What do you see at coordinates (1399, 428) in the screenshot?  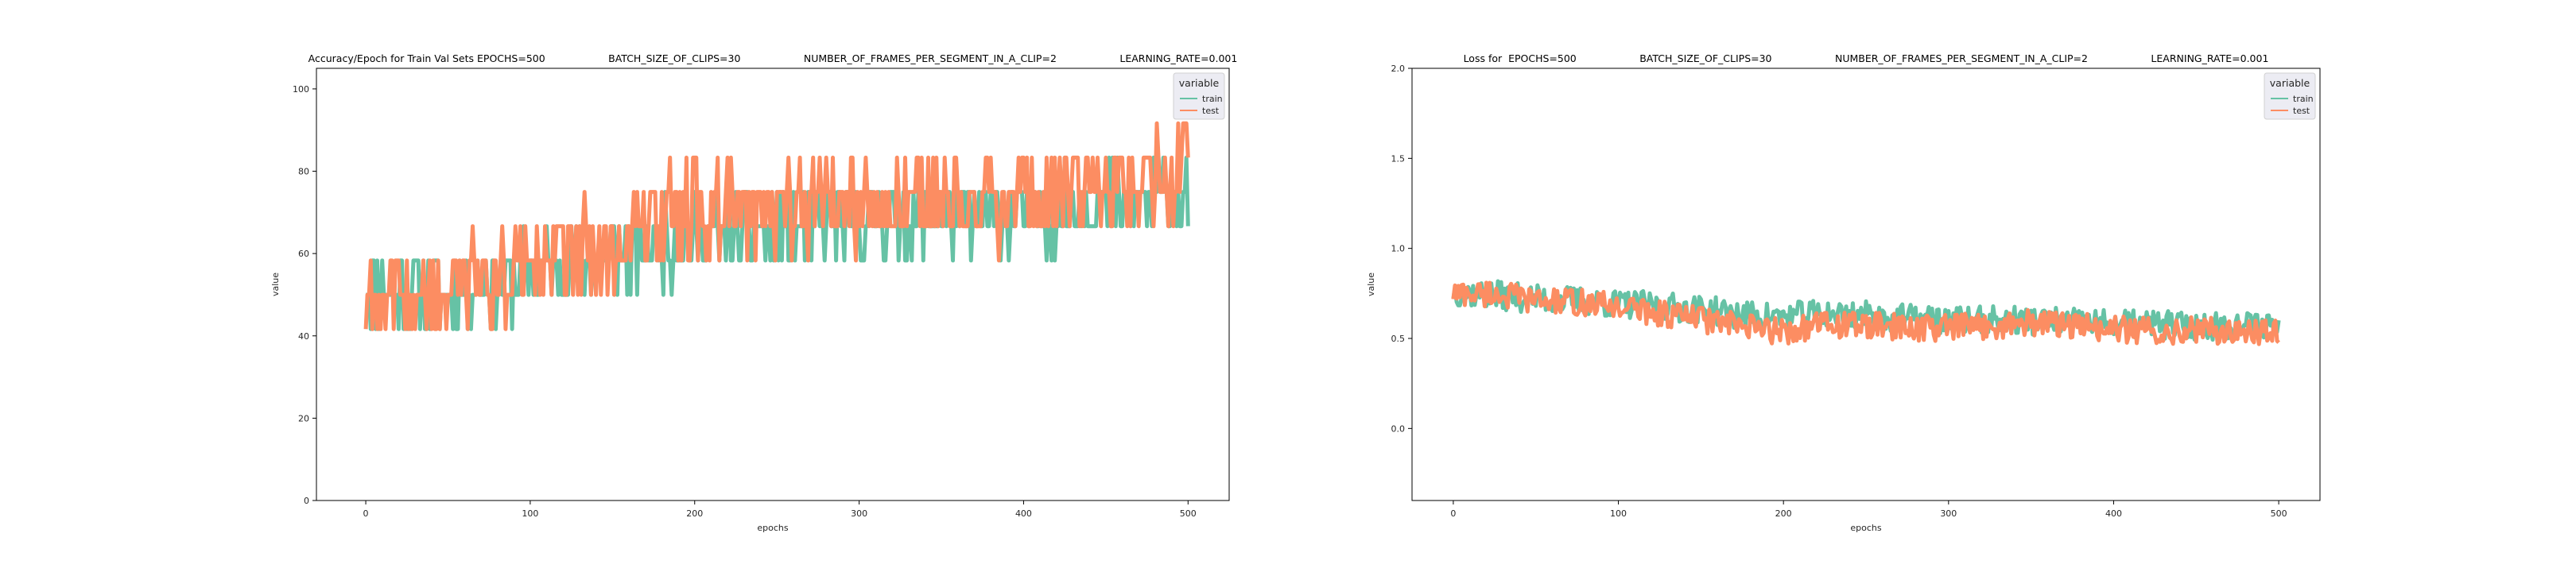 I see `y-tick-label: 0.0` at bounding box center [1399, 428].